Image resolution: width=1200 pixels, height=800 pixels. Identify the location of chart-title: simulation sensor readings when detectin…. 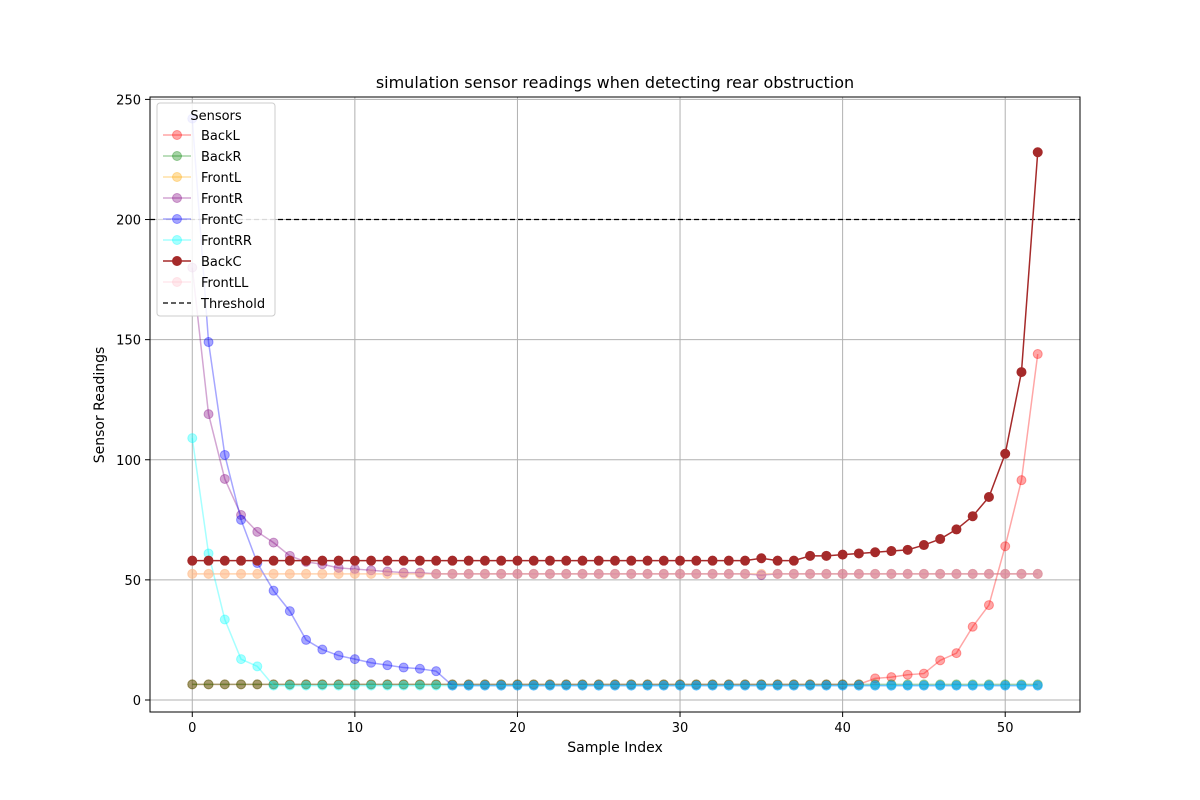
(615, 82).